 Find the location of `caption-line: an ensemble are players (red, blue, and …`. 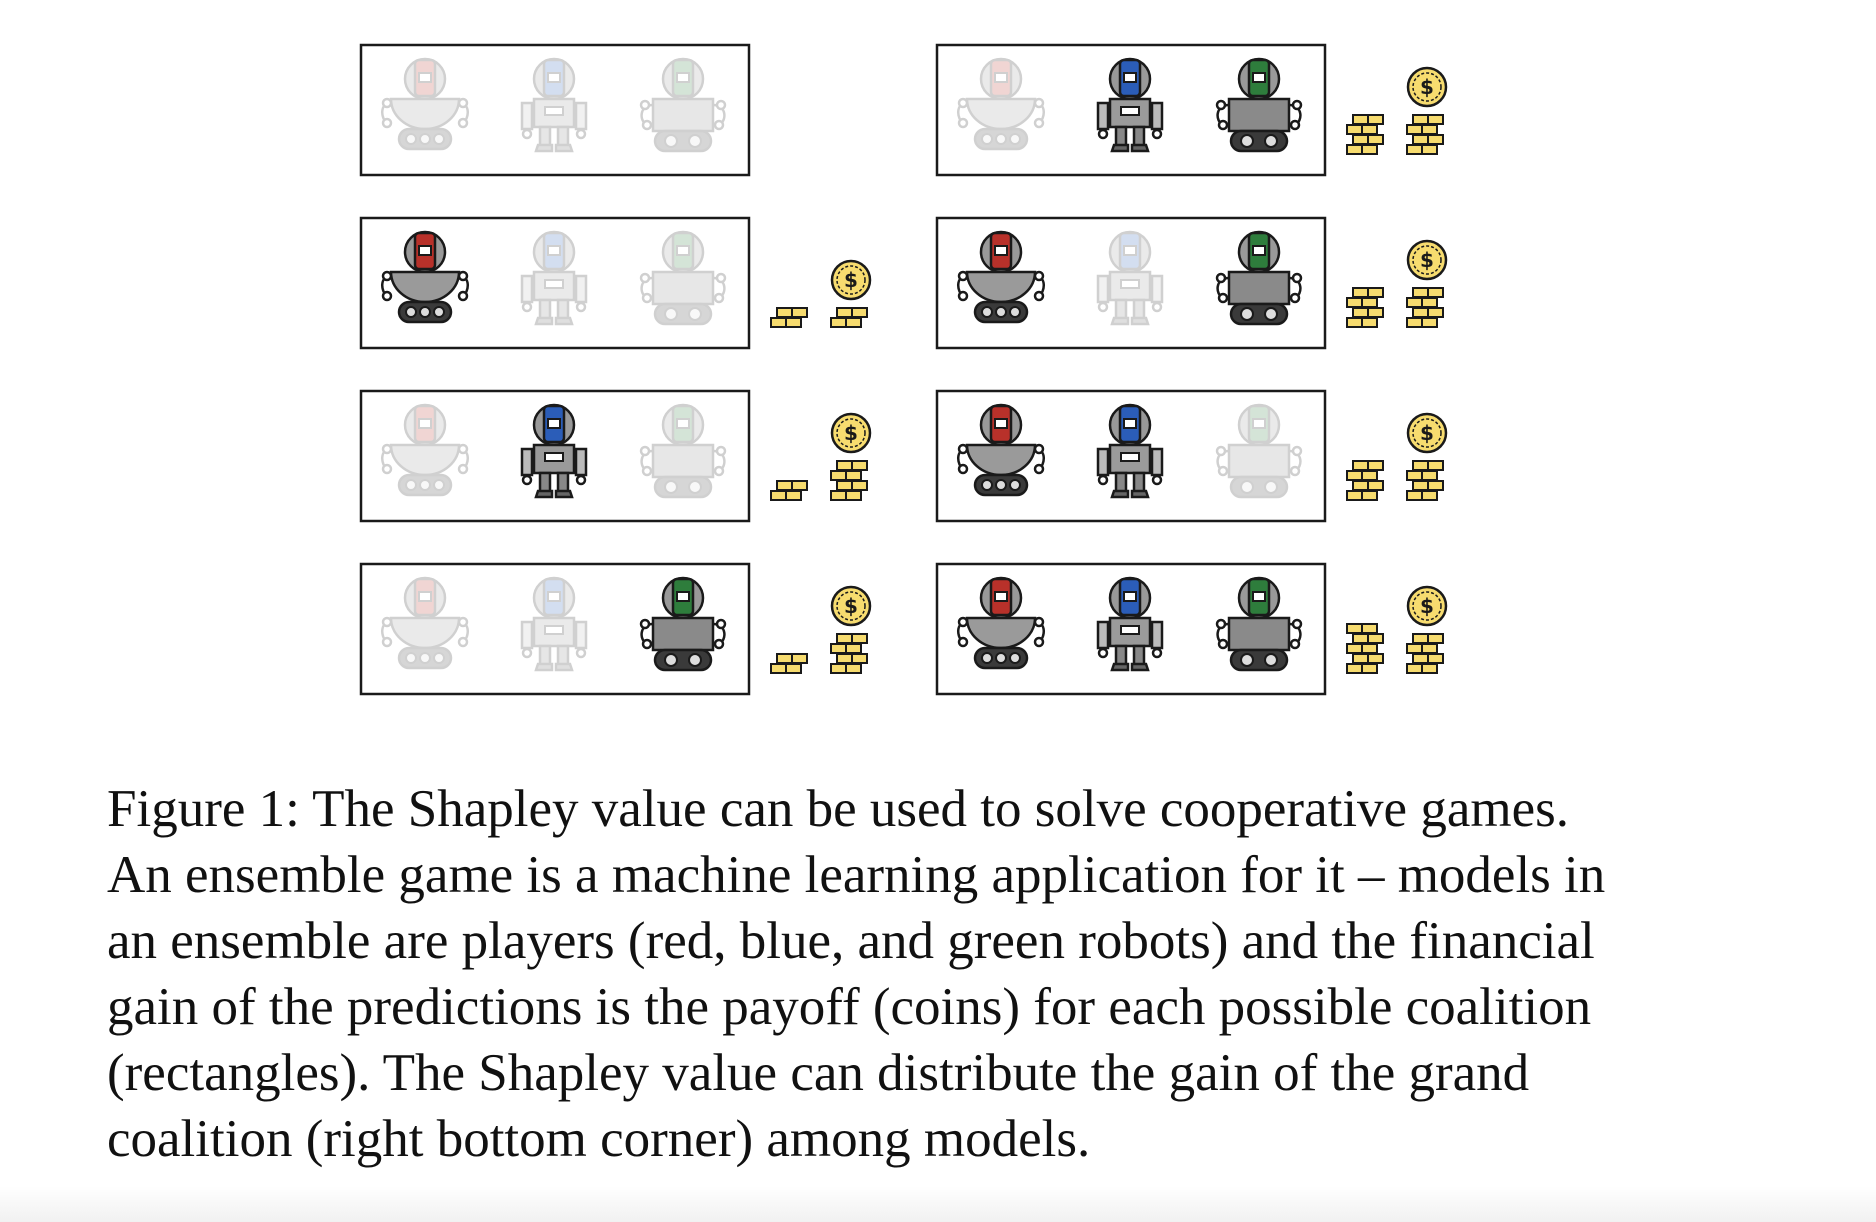

caption-line: an ensemble are players (red, blue, and … is located at coordinates (851, 941).